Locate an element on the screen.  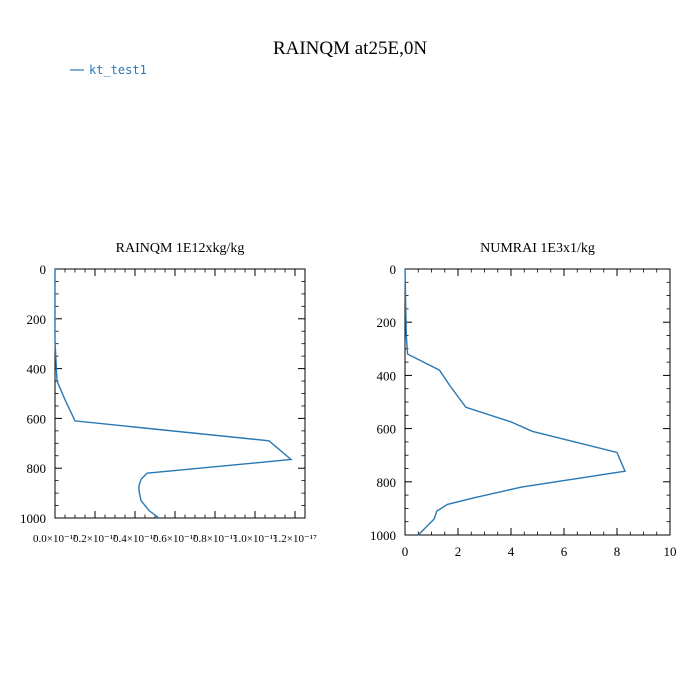
legend: kt_test1 is located at coordinates (108, 70).